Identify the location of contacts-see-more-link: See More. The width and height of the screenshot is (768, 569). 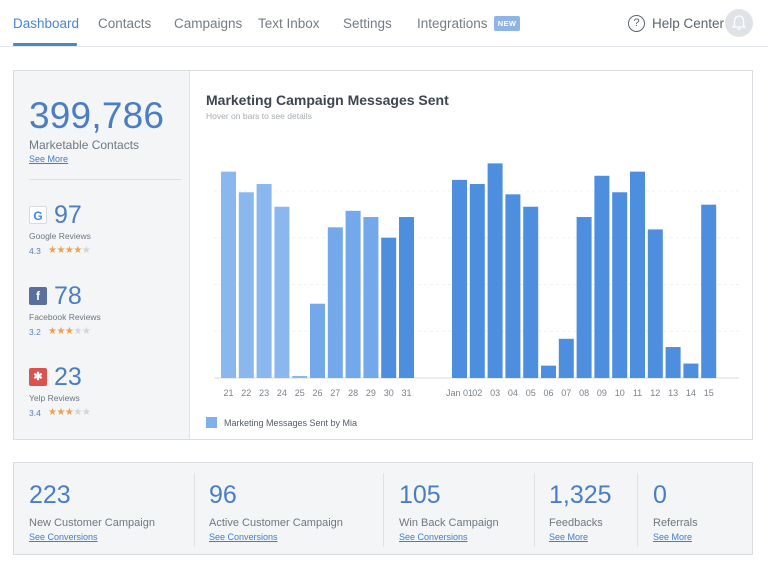
(49, 159).